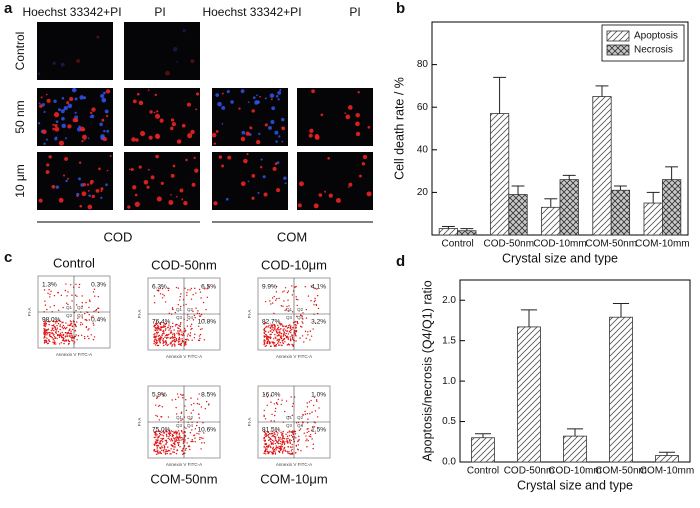  What do you see at coordinates (318, 287) in the screenshot?
I see `quadrant-percent: 4.1%` at bounding box center [318, 287].